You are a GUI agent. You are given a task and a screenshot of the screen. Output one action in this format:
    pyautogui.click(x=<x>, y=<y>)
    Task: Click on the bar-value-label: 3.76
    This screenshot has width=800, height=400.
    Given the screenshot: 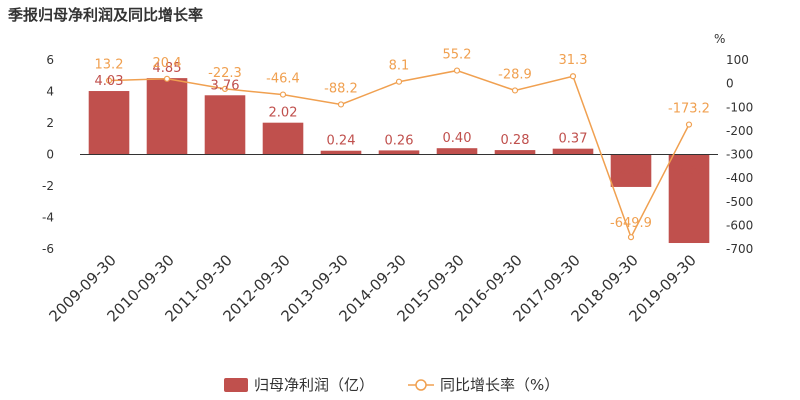 What is the action you would take?
    pyautogui.click(x=225, y=85)
    